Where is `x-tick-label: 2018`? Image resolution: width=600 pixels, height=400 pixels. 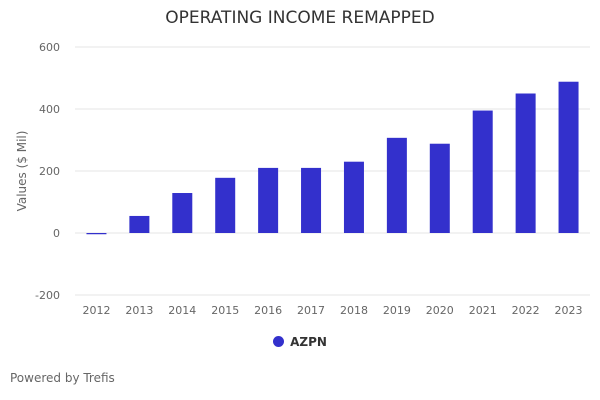 x-tick-label: 2018 is located at coordinates (354, 310).